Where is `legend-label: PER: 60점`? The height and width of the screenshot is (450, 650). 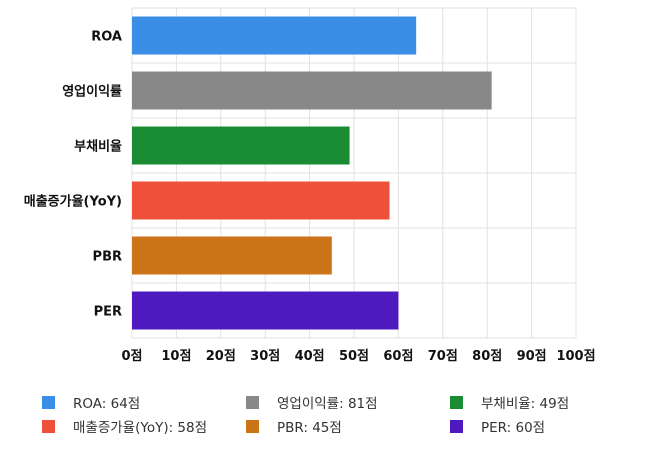 legend-label: PER: 60점 is located at coordinates (513, 428).